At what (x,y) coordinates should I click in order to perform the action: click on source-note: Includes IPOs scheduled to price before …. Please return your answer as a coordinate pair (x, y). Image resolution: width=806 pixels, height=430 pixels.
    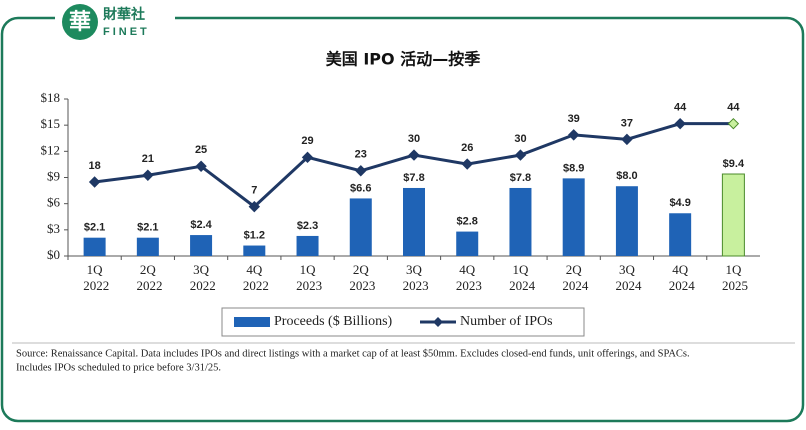
    Looking at the image, I should click on (118, 367).